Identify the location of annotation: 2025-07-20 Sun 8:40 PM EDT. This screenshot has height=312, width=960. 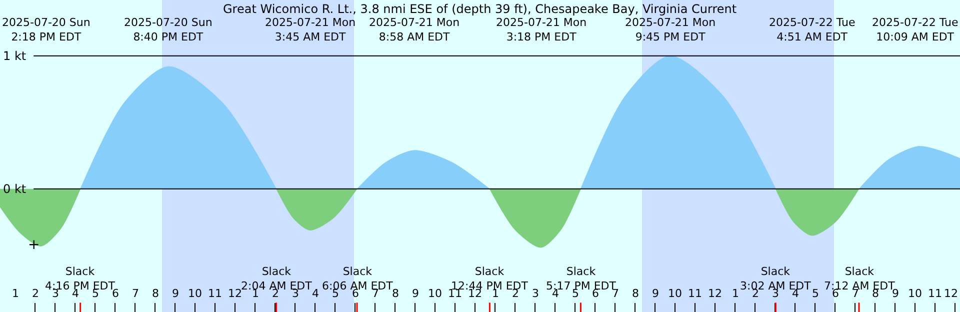
(168, 30).